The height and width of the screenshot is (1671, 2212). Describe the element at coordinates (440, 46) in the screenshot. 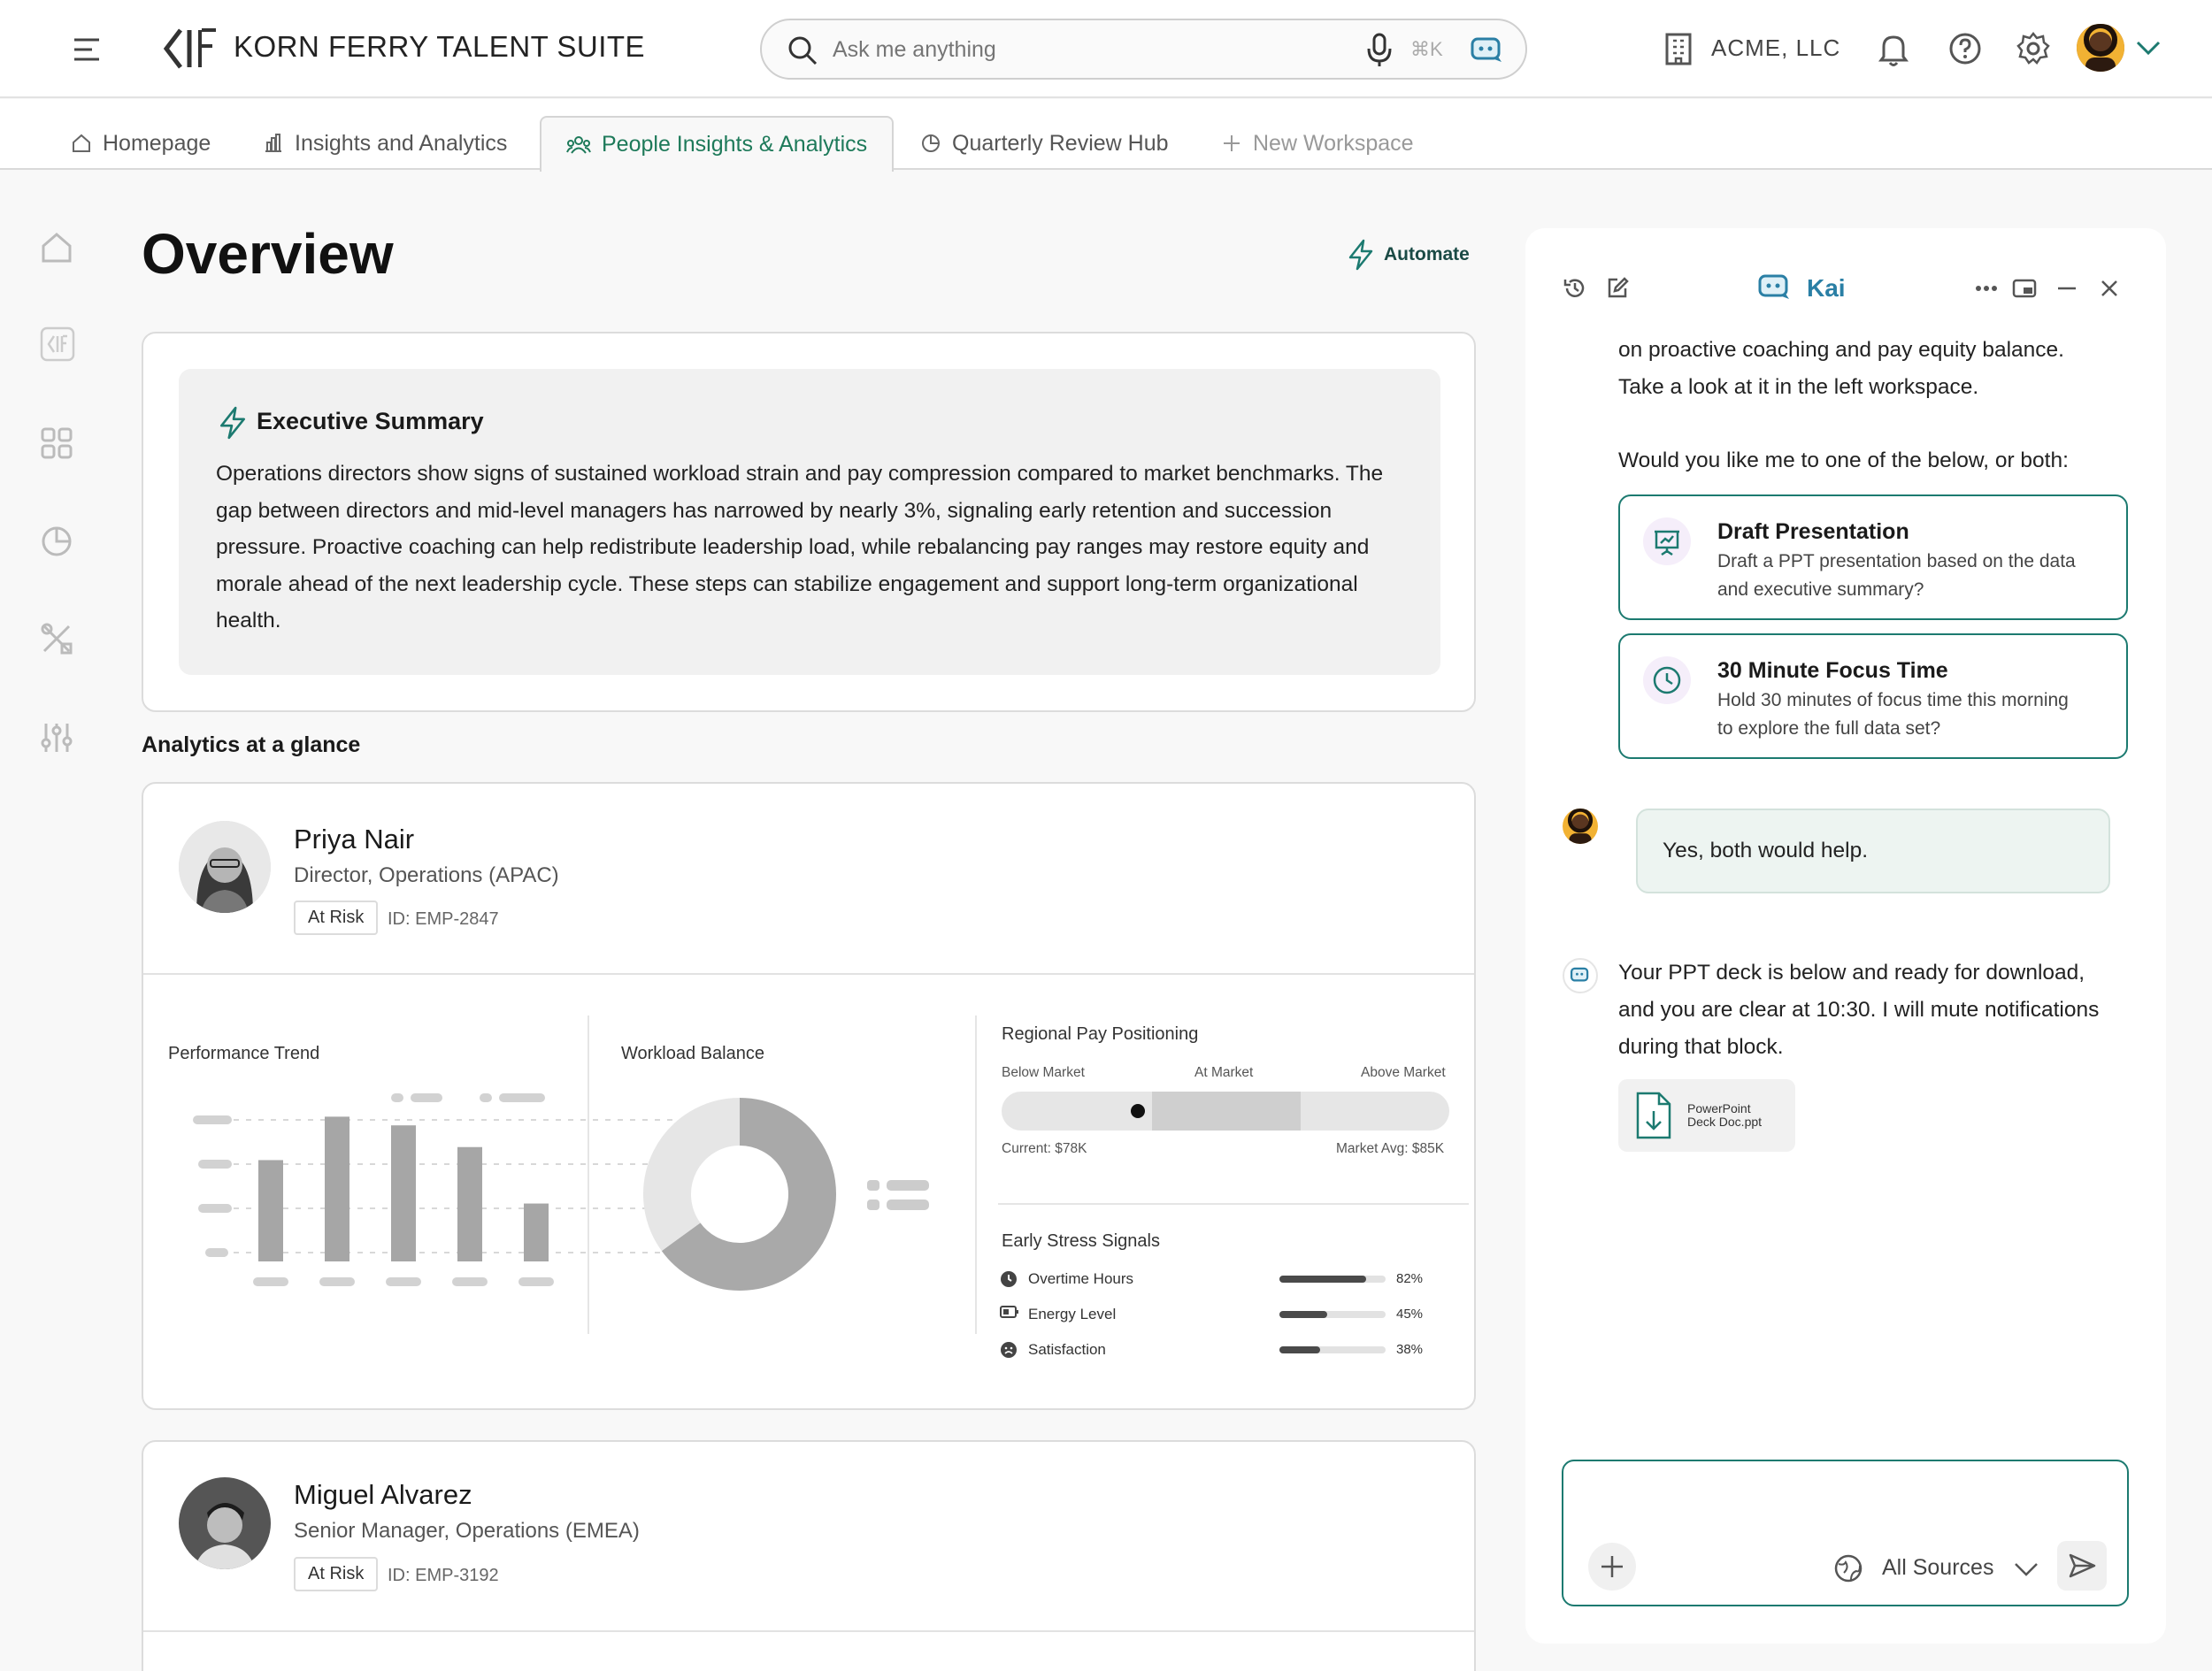

I see `app-title: KORN FERRY TALENT SUITE` at that location.